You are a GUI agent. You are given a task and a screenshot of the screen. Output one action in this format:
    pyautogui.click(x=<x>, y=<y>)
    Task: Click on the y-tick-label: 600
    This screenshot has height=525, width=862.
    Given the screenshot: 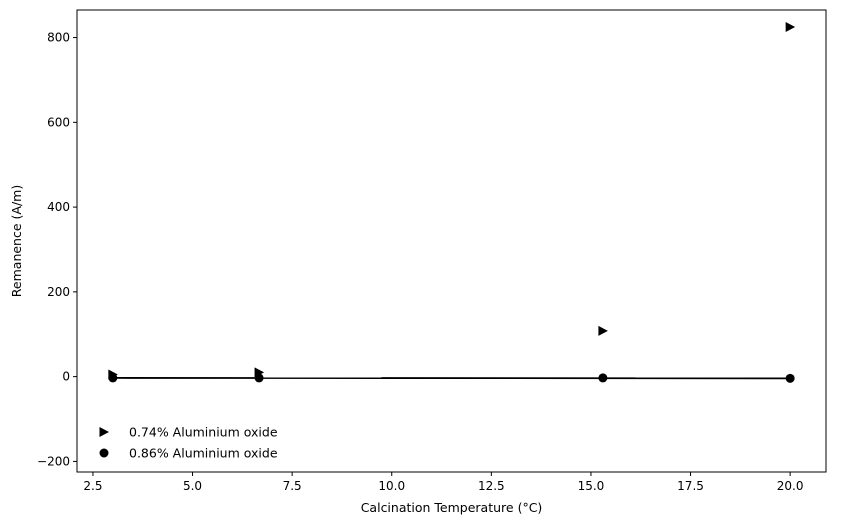 What is the action you would take?
    pyautogui.click(x=58, y=122)
    